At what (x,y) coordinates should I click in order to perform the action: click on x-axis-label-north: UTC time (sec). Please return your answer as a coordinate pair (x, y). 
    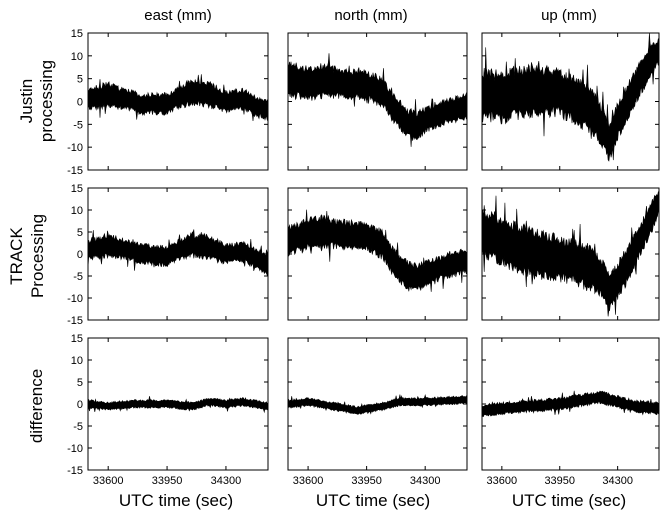
    Looking at the image, I should click on (373, 500).